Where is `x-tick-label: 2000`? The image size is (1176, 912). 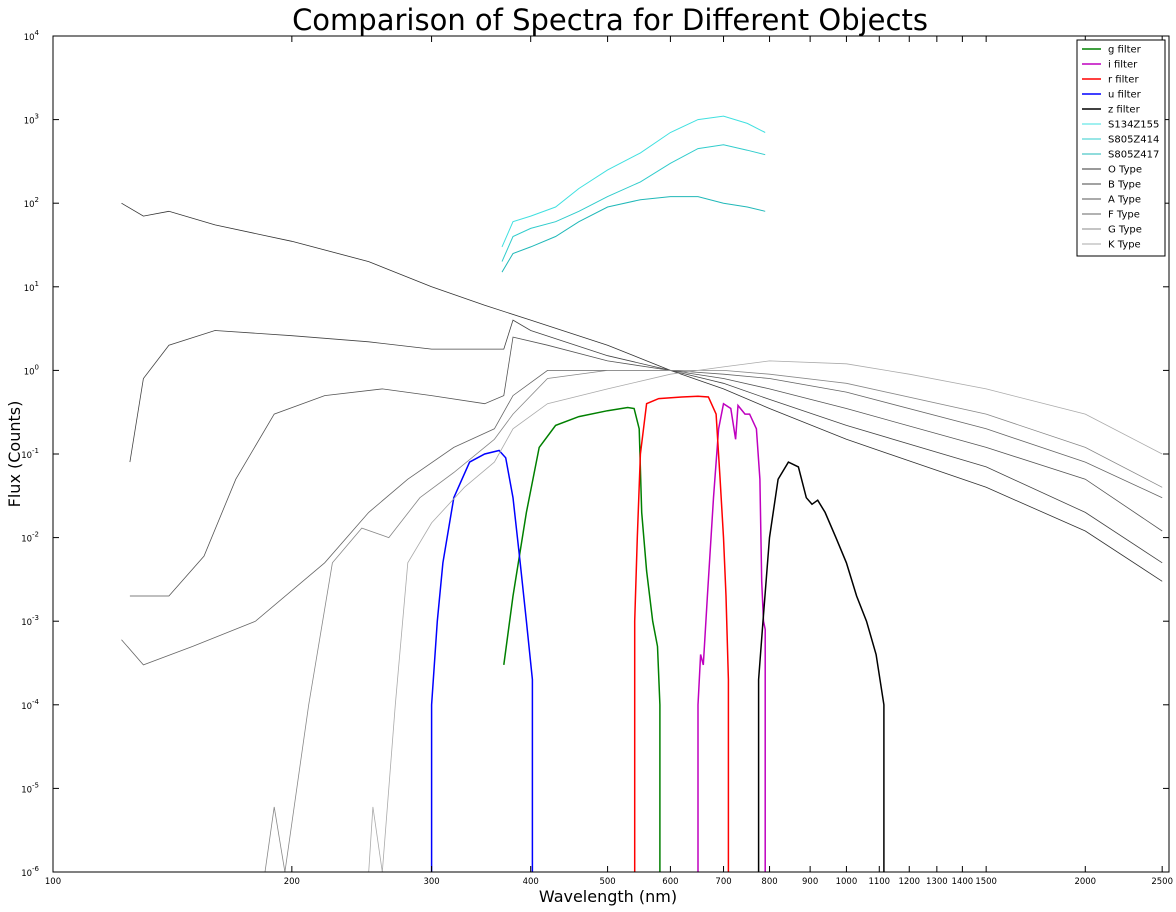
x-tick-label: 2000 is located at coordinates (1085, 882).